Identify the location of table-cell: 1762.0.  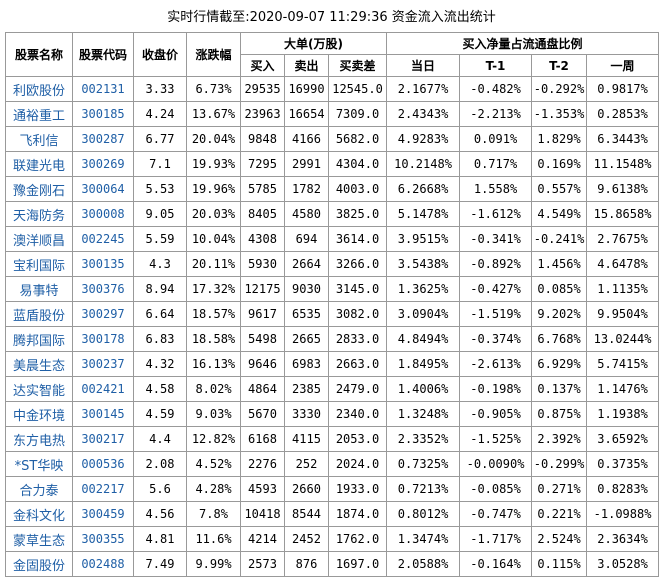
(357, 539).